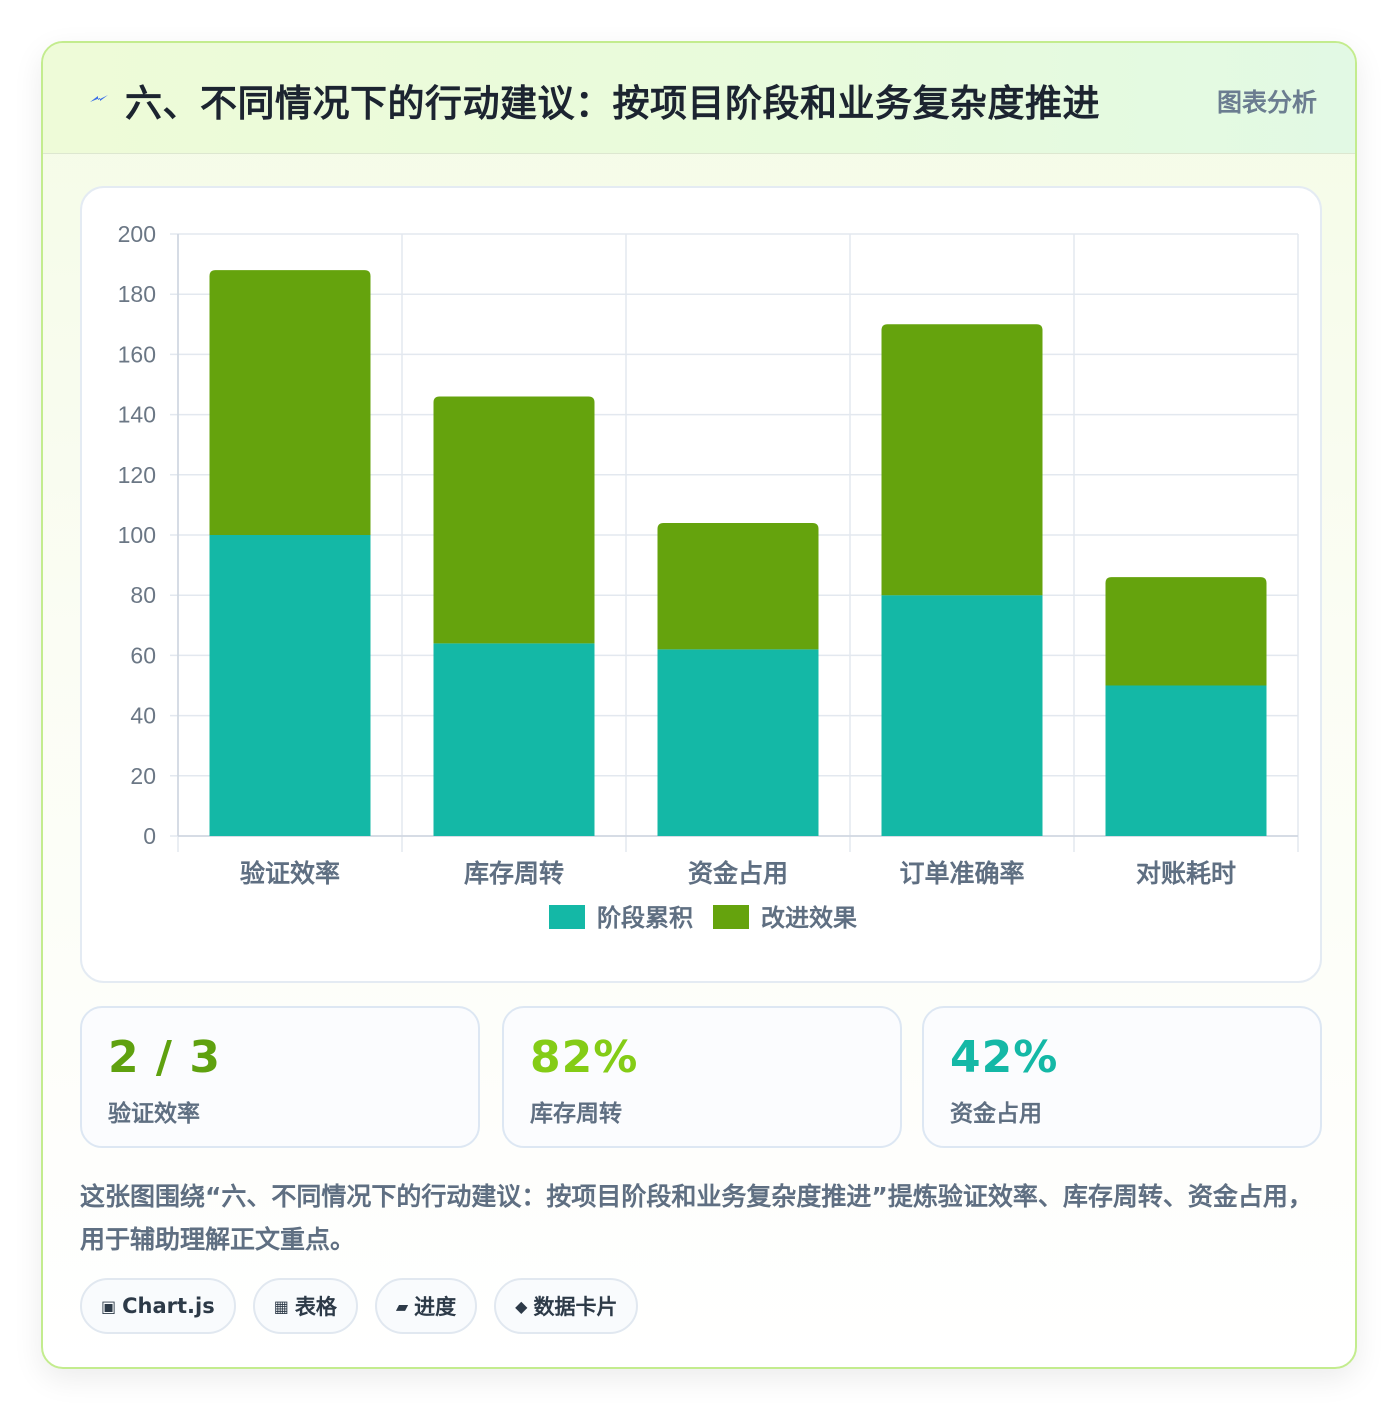 This screenshot has height=1412, width=1400. I want to click on y-tick-label: 100, so click(137, 535).